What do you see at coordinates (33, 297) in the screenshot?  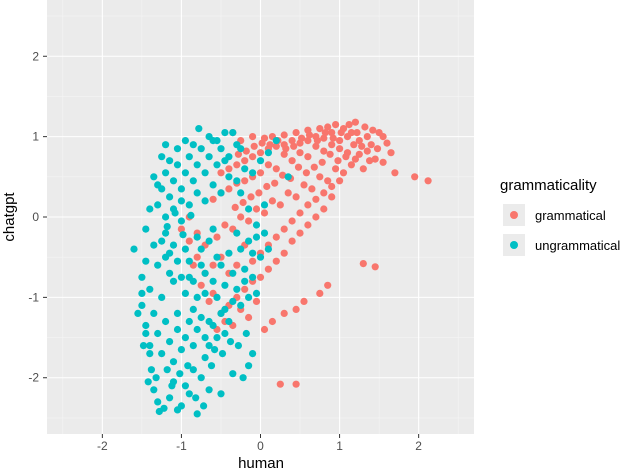 I see `y-tick-label: -1` at bounding box center [33, 297].